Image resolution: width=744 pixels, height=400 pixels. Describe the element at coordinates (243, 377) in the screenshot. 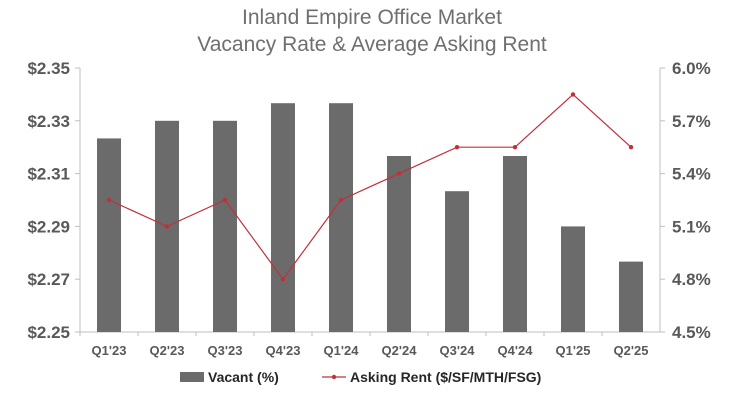

I see `legend-vacant-label: Vacant (%)` at that location.